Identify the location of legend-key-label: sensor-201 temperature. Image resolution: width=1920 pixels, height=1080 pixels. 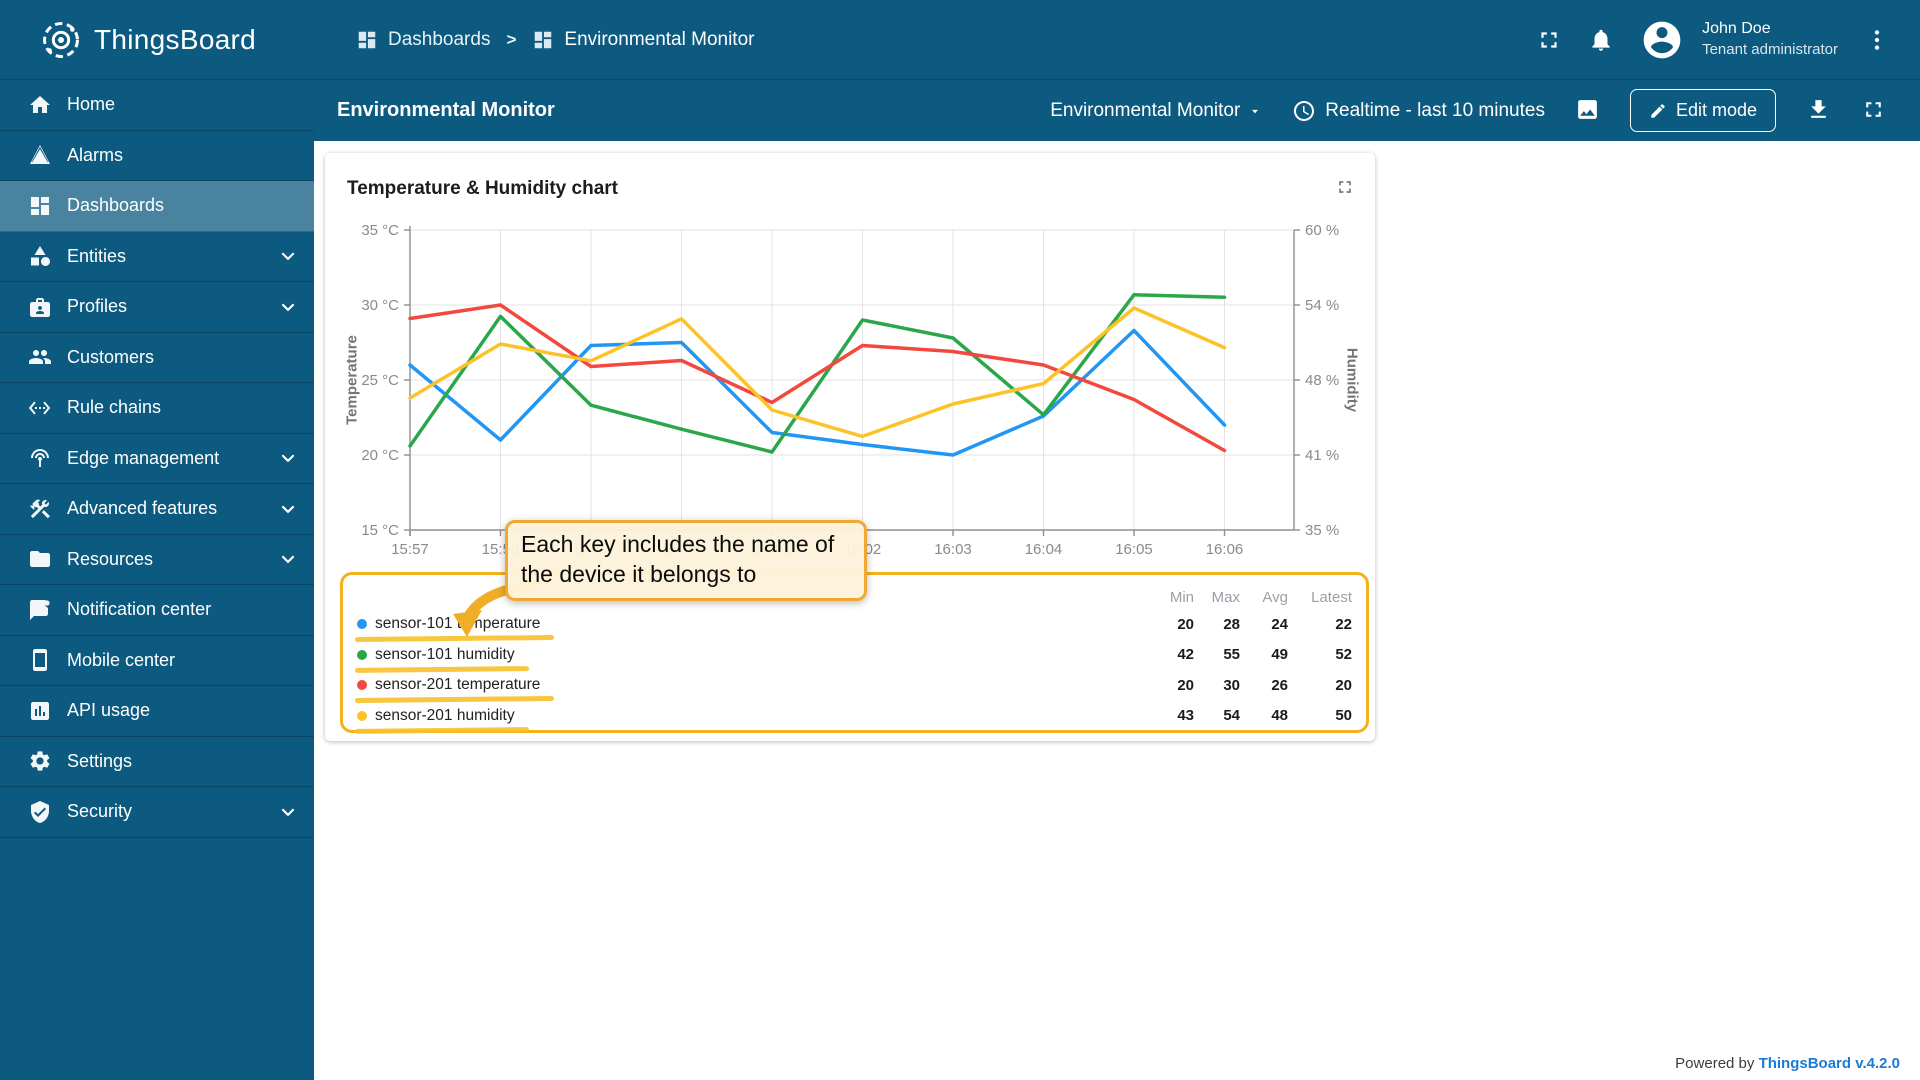
(458, 685).